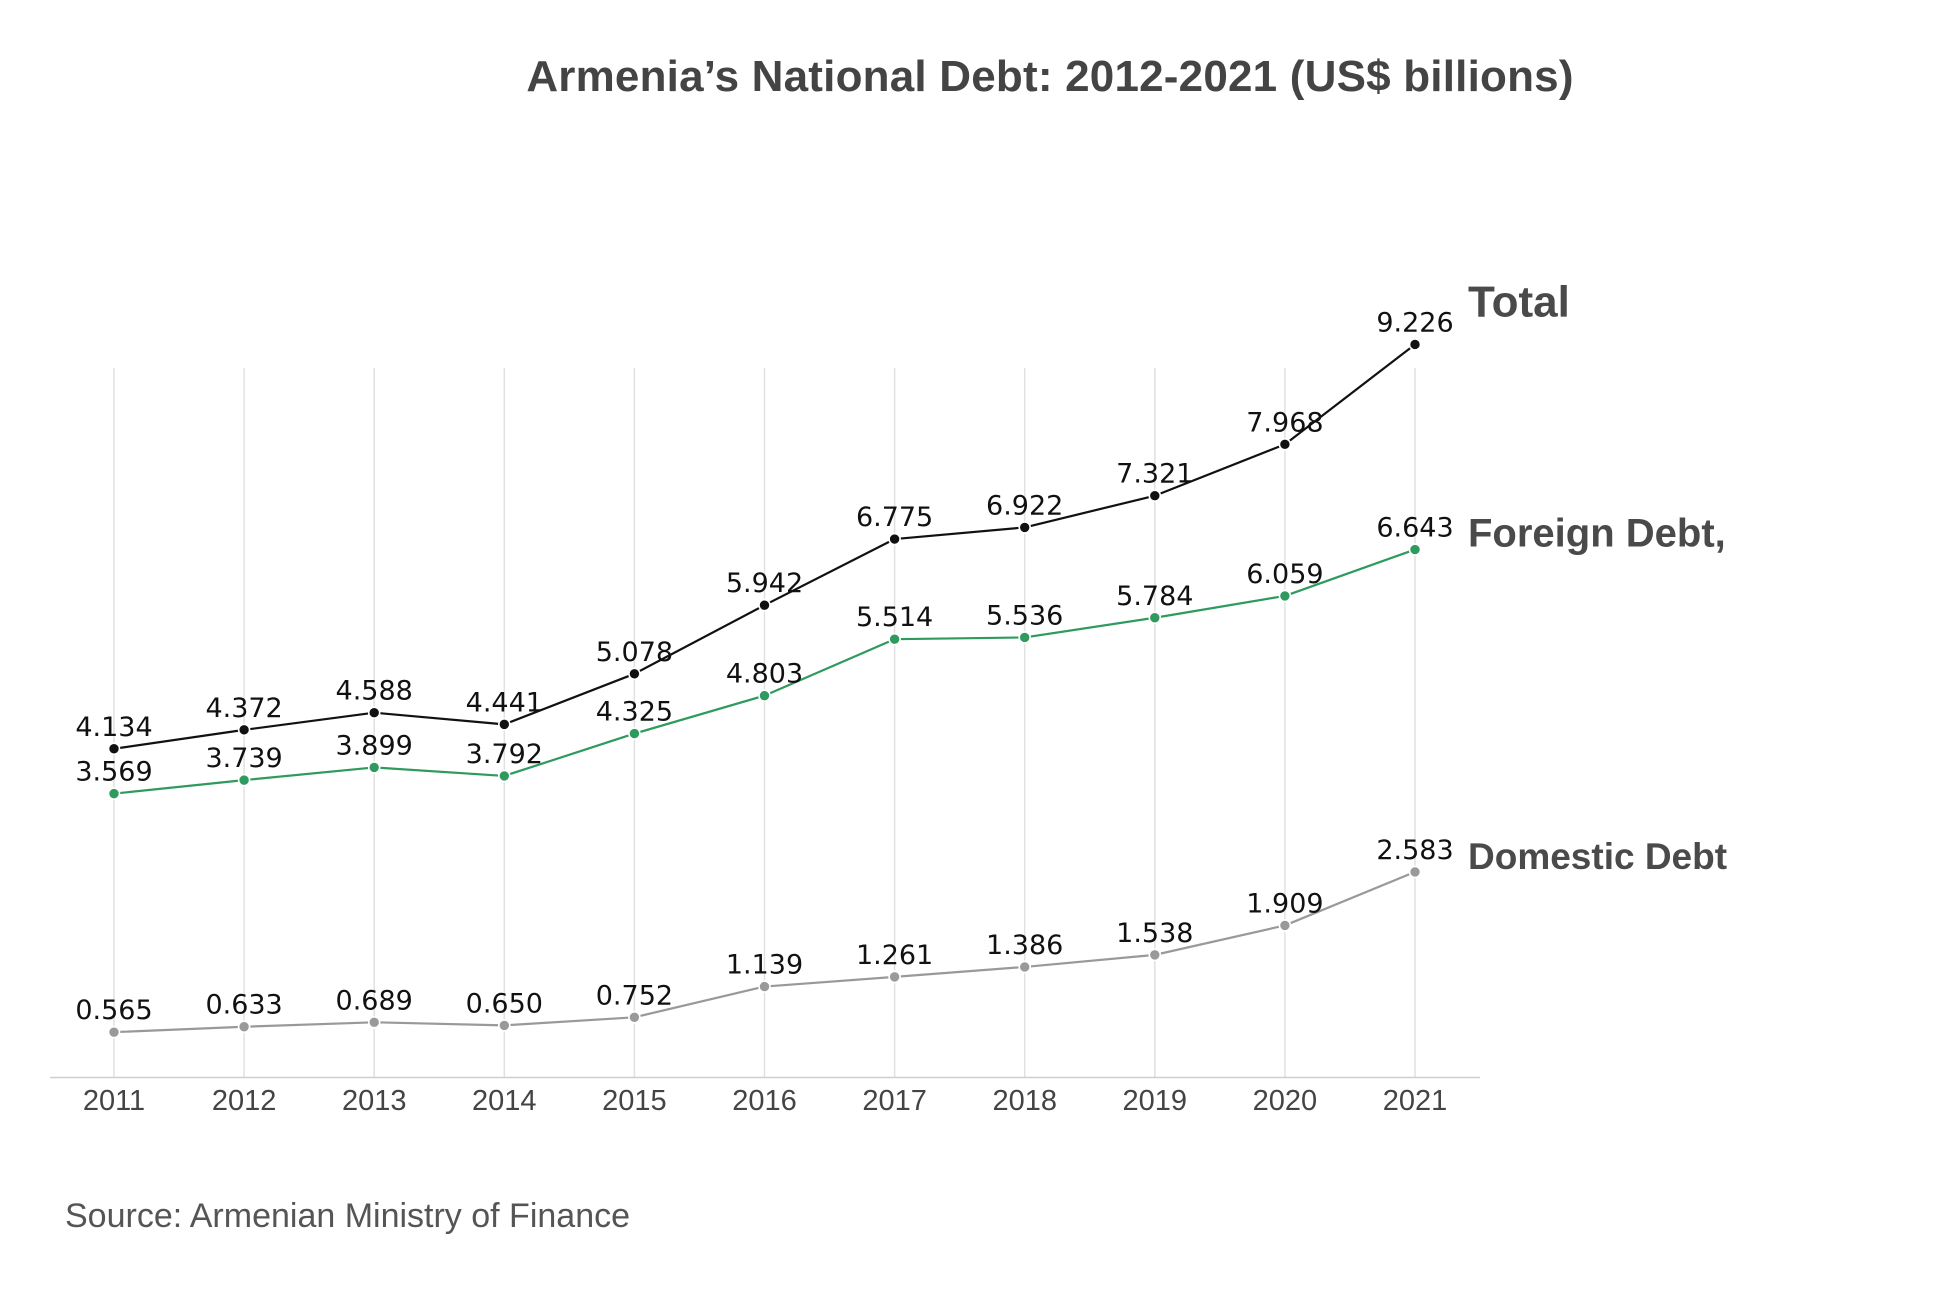  Describe the element at coordinates (113, 1010) in the screenshot. I see `data-label: 0.565` at that location.